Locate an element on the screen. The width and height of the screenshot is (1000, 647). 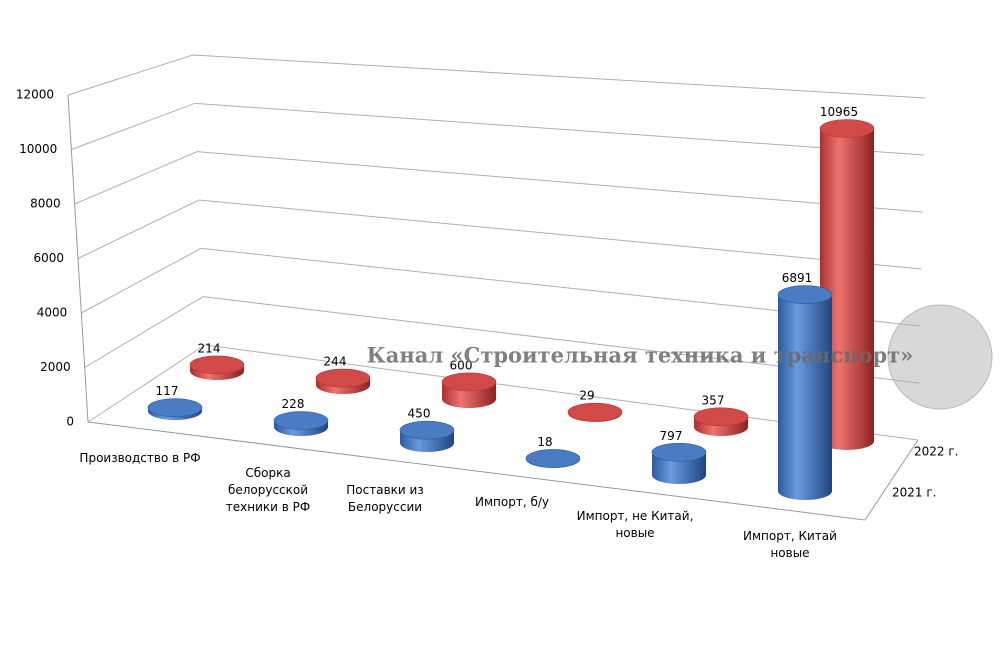
x-tick-label: Импорт, не Китай, новые is located at coordinates (635, 524).